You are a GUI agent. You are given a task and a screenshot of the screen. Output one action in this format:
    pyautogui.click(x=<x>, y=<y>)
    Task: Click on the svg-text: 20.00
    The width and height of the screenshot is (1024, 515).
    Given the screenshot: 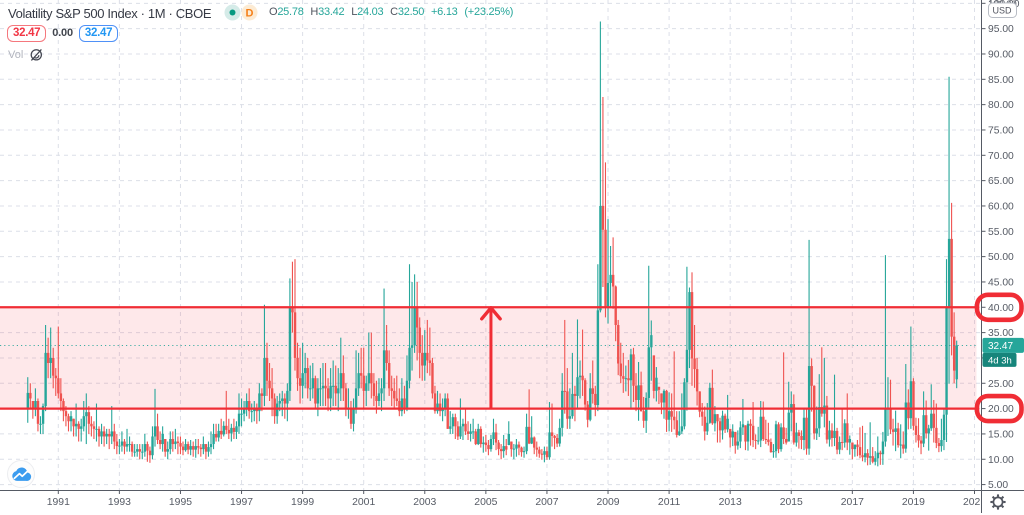 What is the action you would take?
    pyautogui.click(x=1001, y=409)
    